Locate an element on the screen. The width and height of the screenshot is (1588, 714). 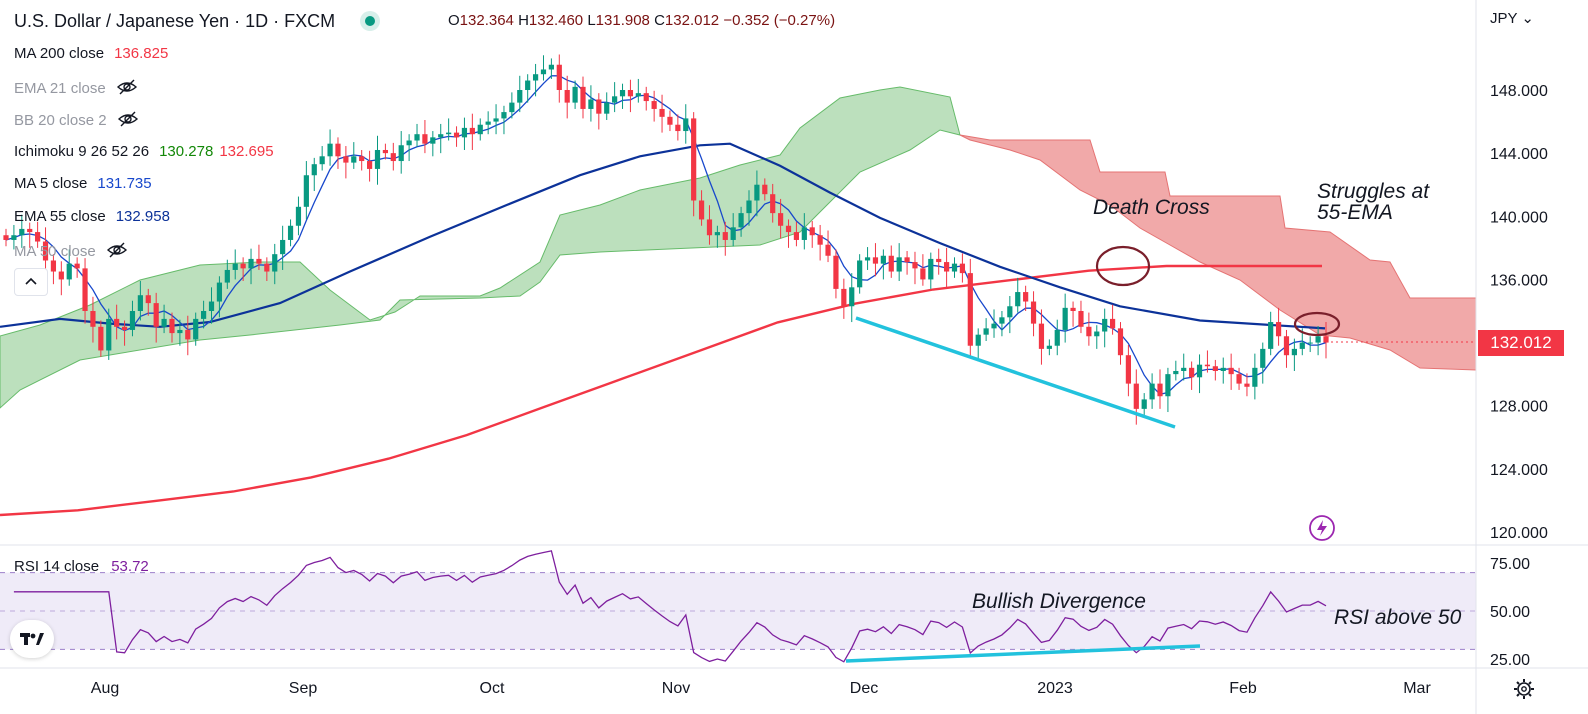
legend-item-5: EMA 55 close 132.958 is located at coordinates (92, 216).